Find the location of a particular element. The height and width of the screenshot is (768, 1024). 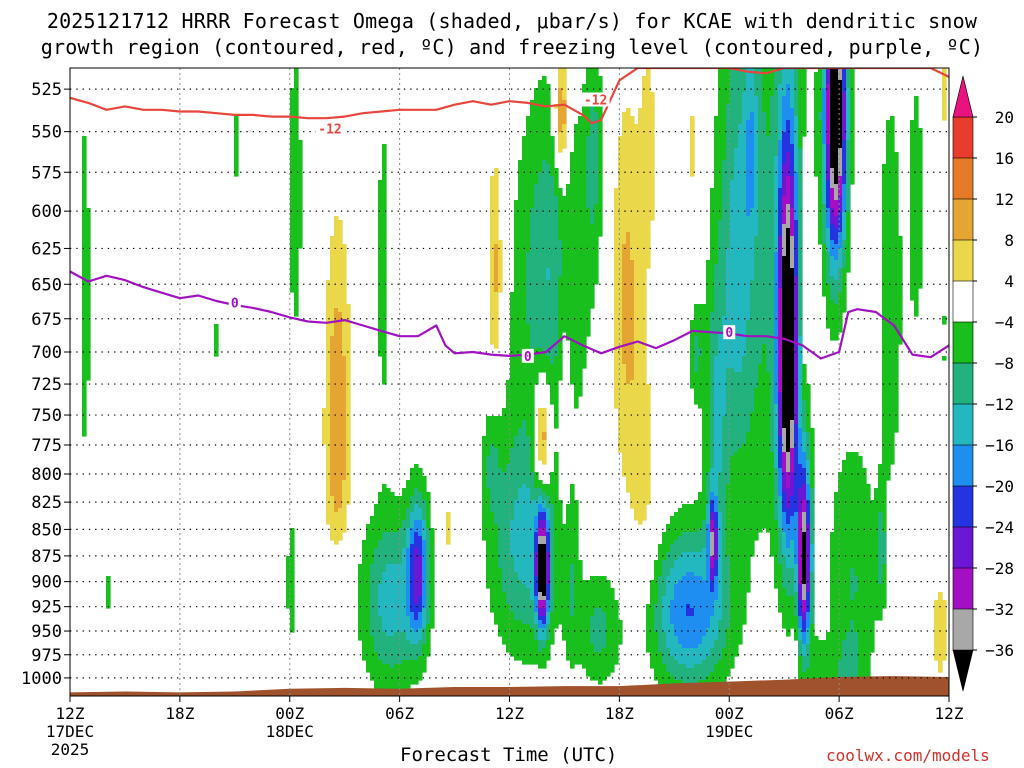

colorbar-bottom-arrow is located at coordinates (963, 670).